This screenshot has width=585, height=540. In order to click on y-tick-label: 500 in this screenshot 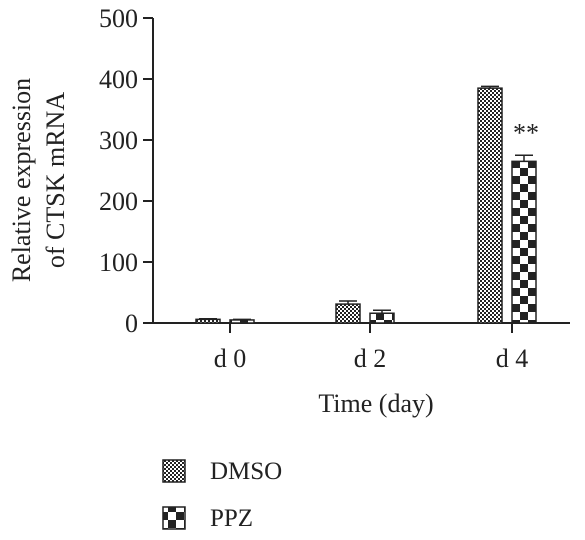, I will do `click(118, 18)`.